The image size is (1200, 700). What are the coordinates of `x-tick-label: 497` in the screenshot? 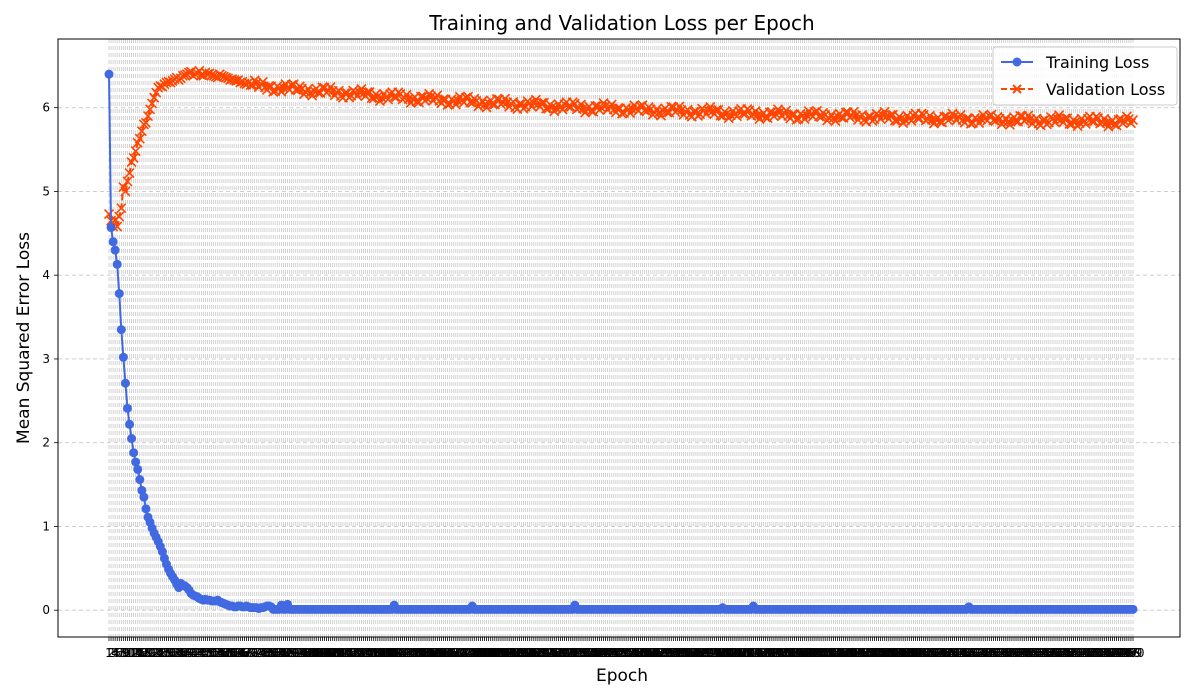 It's located at (1126, 653).